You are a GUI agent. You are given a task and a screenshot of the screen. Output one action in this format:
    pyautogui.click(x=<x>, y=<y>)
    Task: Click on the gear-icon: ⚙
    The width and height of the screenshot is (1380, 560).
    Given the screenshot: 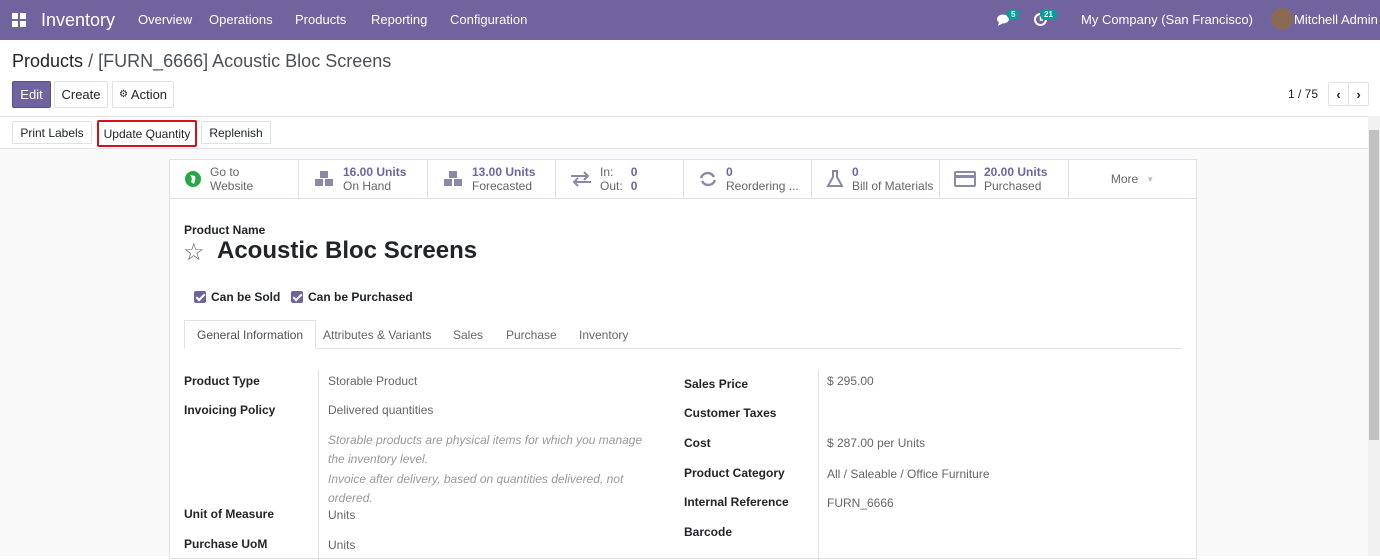 What is the action you would take?
    pyautogui.click(x=123, y=94)
    